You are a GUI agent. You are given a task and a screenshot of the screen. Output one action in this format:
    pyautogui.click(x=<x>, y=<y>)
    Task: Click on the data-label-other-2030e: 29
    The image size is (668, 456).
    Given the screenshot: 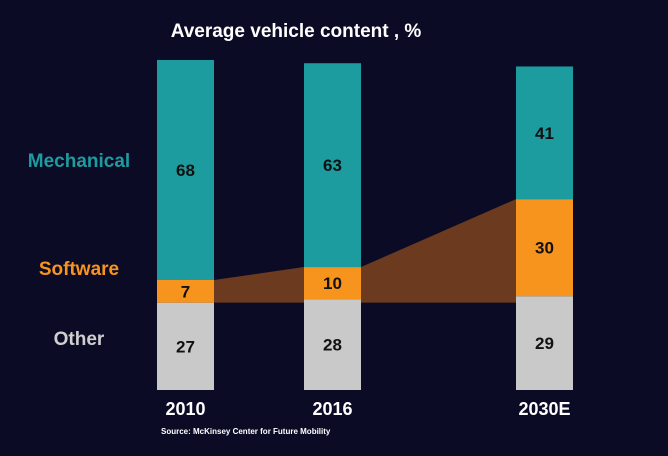 What is the action you would take?
    pyautogui.click(x=544, y=343)
    